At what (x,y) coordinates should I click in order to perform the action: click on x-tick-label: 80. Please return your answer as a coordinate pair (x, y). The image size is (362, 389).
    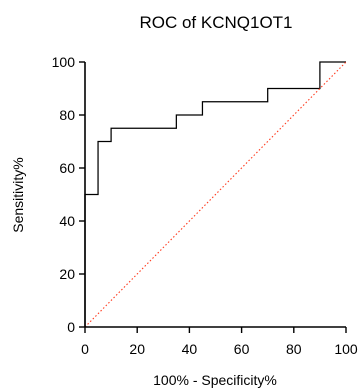
    Looking at the image, I should click on (294, 349).